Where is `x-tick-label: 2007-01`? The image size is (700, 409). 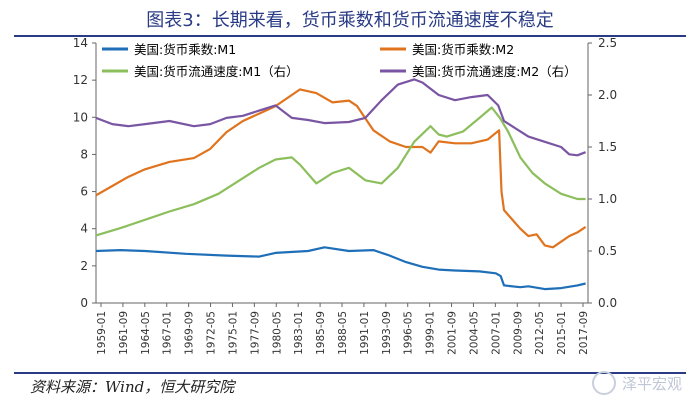 x-tick-label: 2007-01 is located at coordinates (496, 333).